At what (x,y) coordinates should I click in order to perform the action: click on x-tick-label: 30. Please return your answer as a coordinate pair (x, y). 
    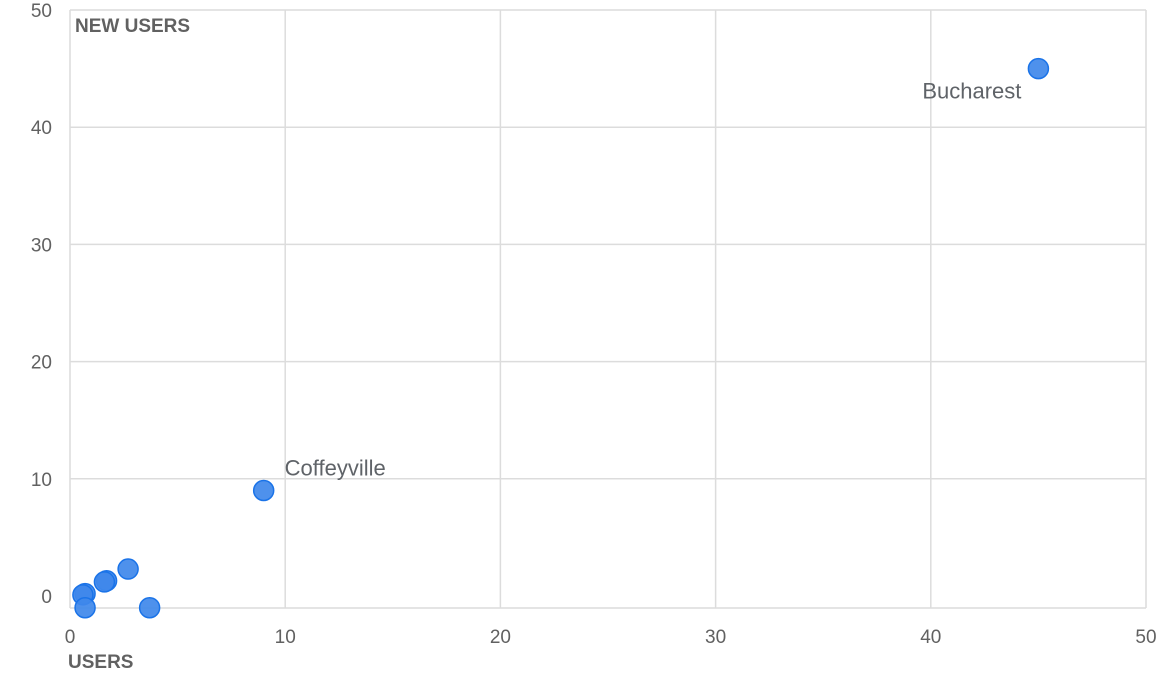
    Looking at the image, I should click on (715, 637).